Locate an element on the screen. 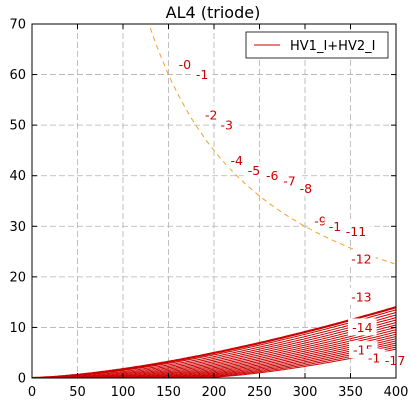 The width and height of the screenshot is (412, 402). y-tick-label: 50 is located at coordinates (17, 126).